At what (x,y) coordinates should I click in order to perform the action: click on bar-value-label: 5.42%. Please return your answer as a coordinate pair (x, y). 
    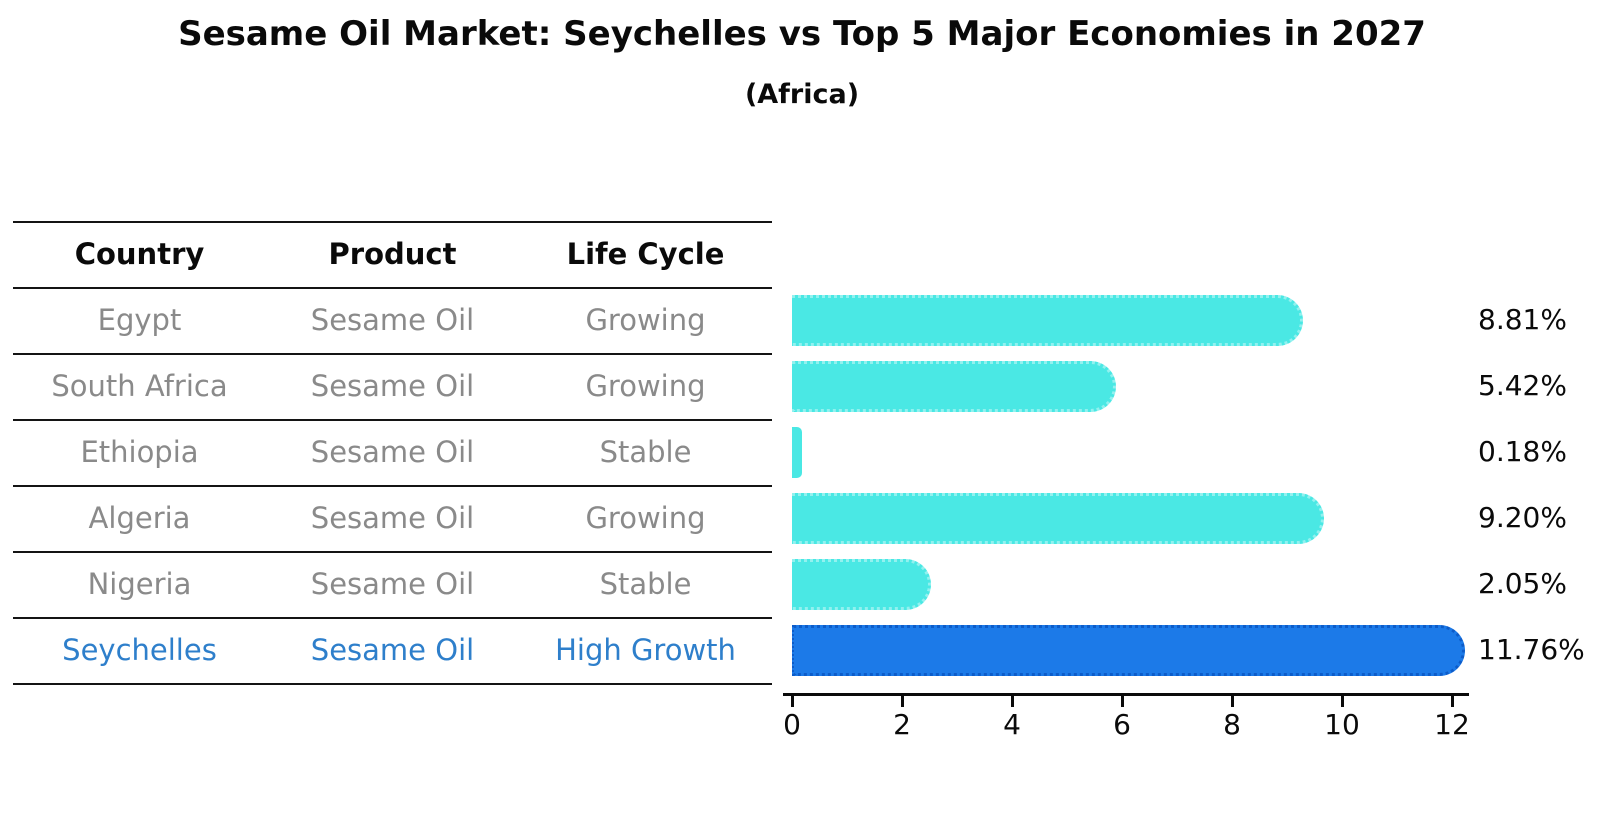
    Looking at the image, I should click on (1522, 385).